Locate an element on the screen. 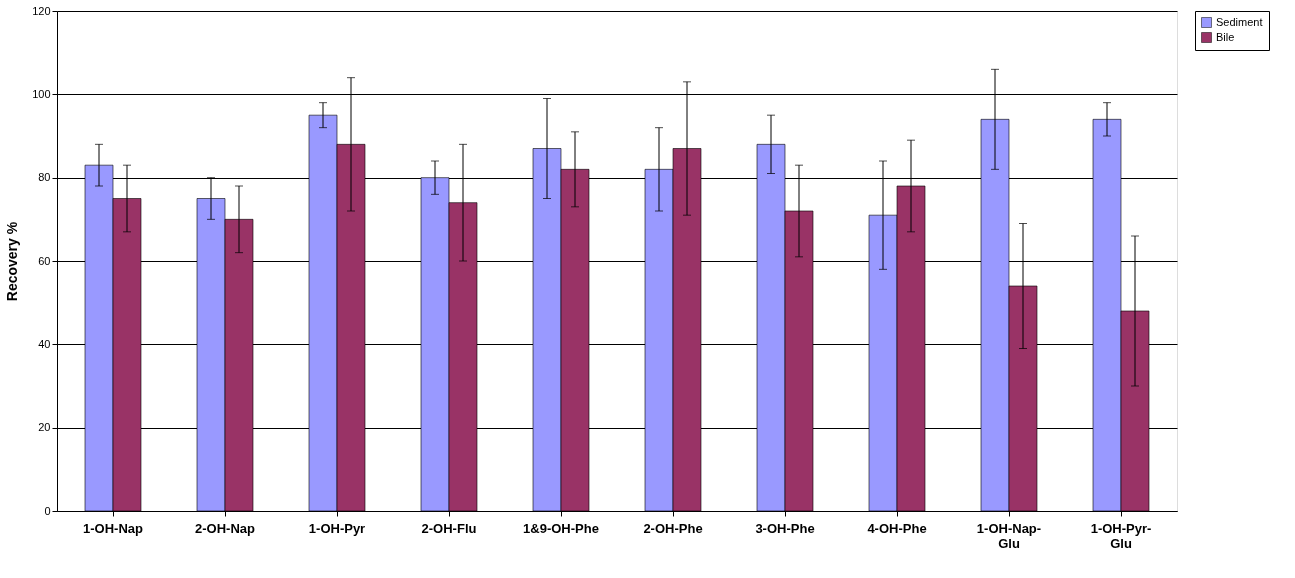  y-tick-label: 60 is located at coordinates (44, 260).